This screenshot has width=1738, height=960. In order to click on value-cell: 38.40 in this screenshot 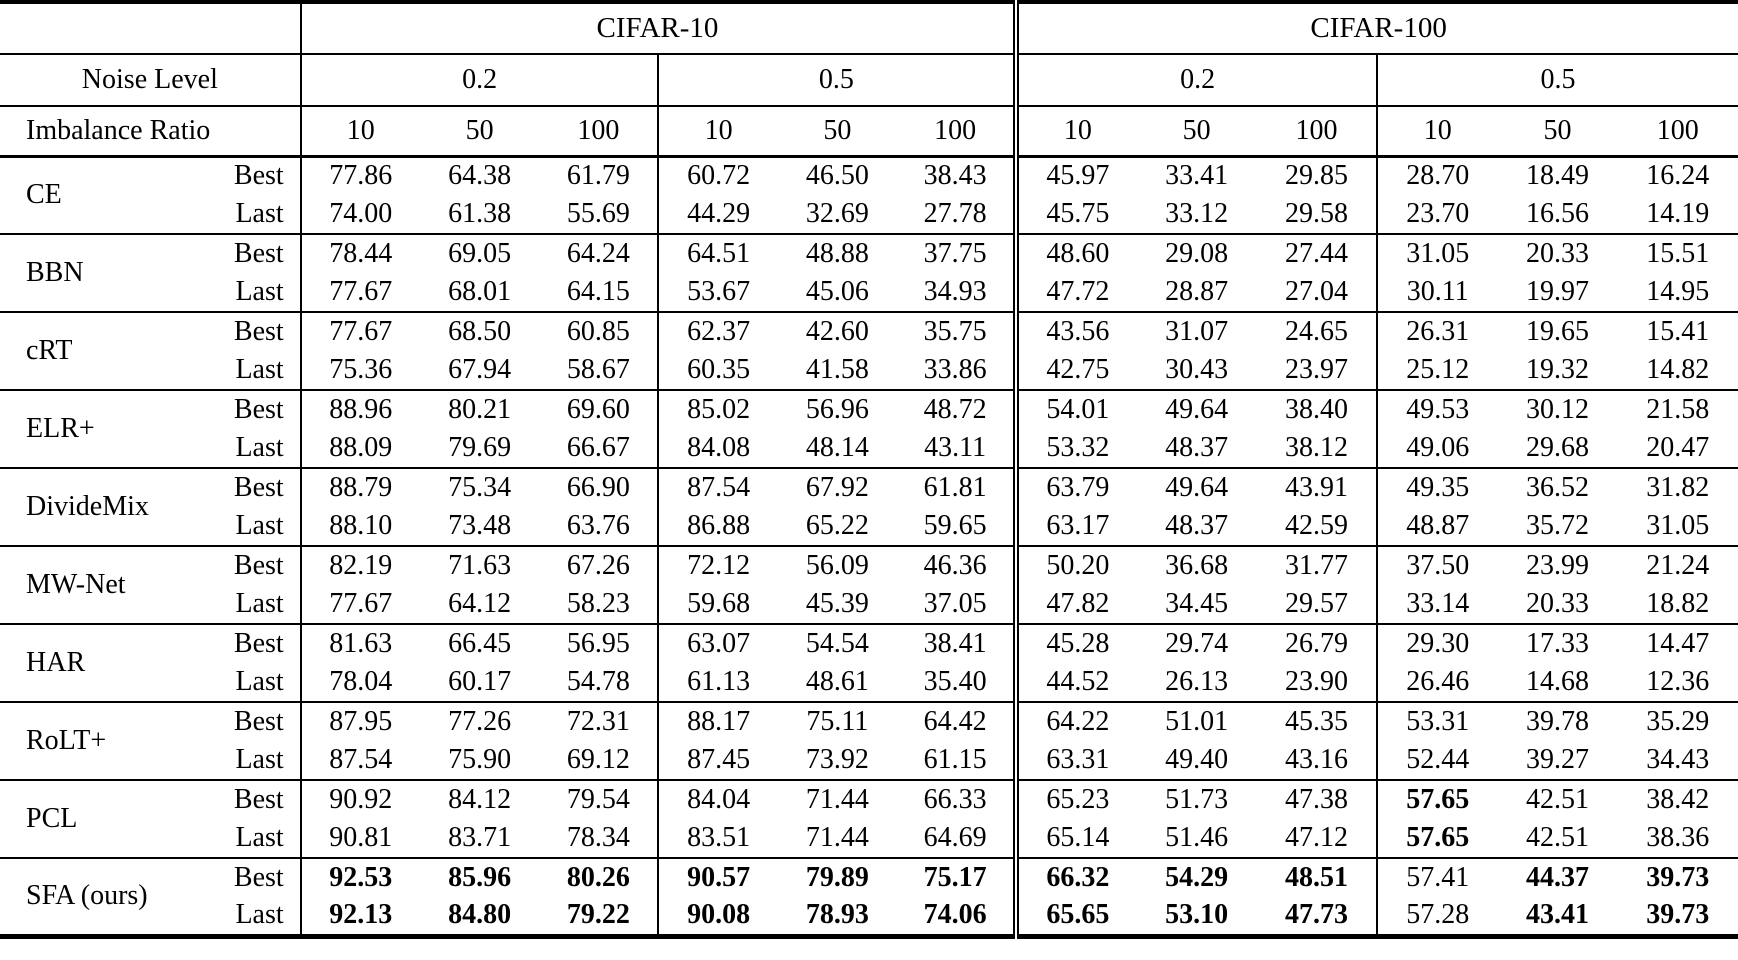, I will do `click(1316, 409)`.